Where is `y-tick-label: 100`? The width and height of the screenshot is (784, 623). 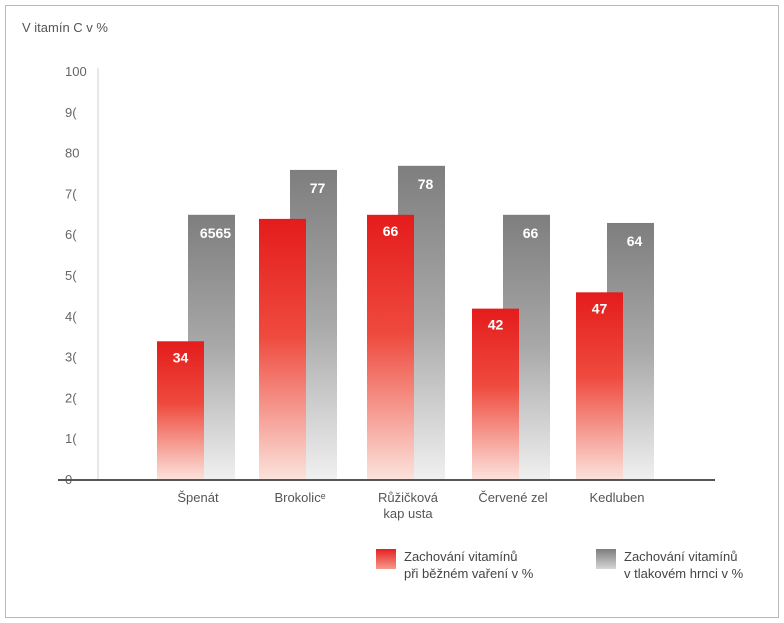
y-tick-label: 100 is located at coordinates (76, 71).